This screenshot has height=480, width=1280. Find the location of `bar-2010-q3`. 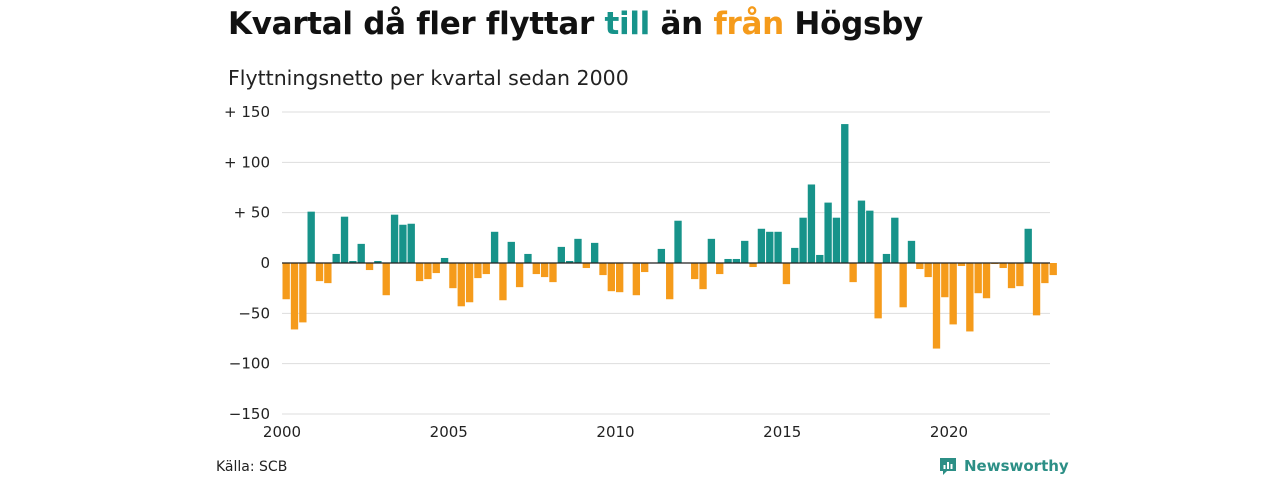

bar-2010-q3 is located at coordinates (636, 279).